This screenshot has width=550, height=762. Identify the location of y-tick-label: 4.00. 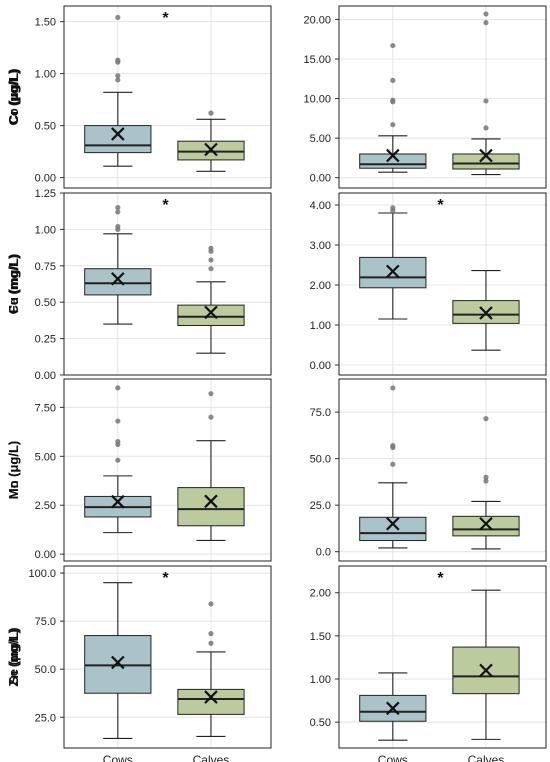
(320, 206).